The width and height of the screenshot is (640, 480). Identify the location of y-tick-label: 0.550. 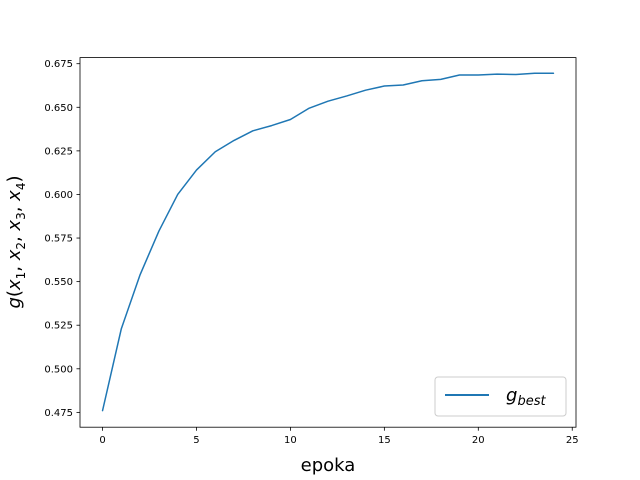
(58, 282).